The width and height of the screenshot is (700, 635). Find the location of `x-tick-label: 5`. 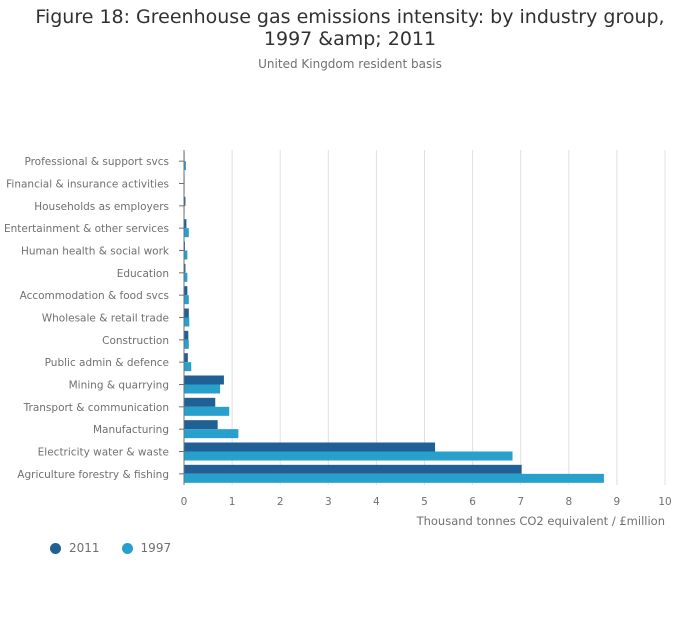

x-tick-label: 5 is located at coordinates (424, 502).